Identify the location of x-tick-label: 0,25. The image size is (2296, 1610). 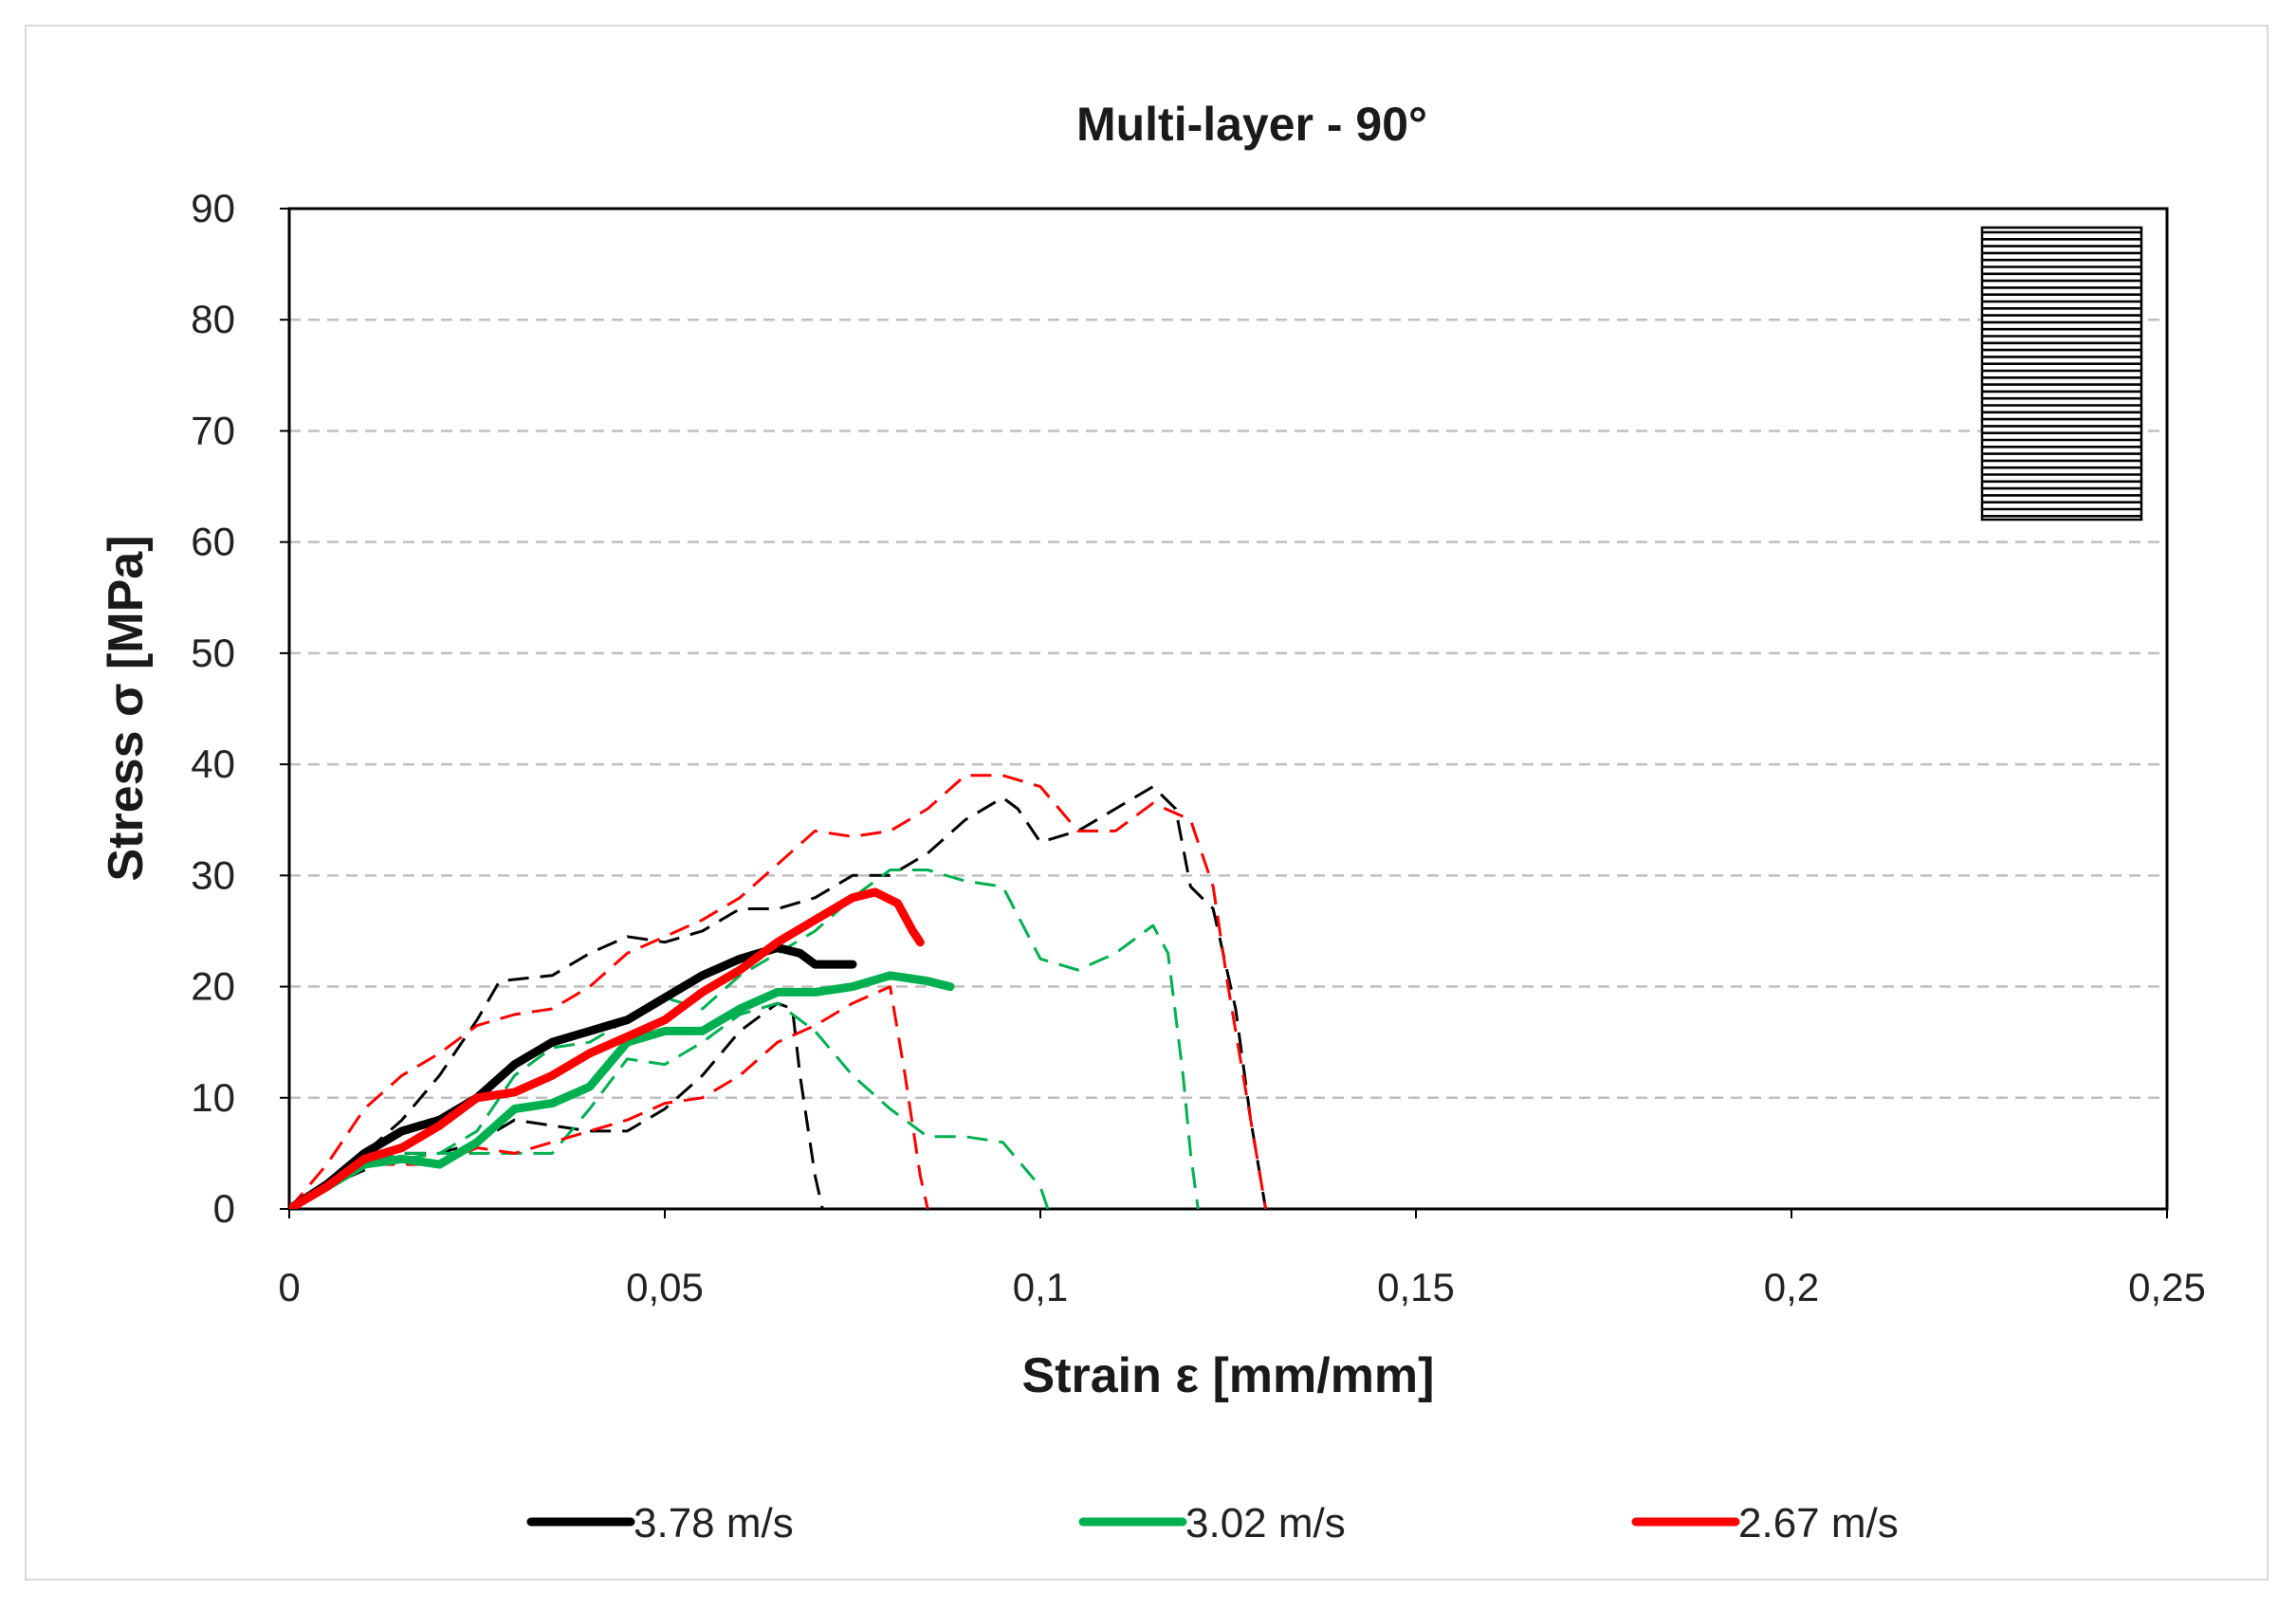
(2167, 1287).